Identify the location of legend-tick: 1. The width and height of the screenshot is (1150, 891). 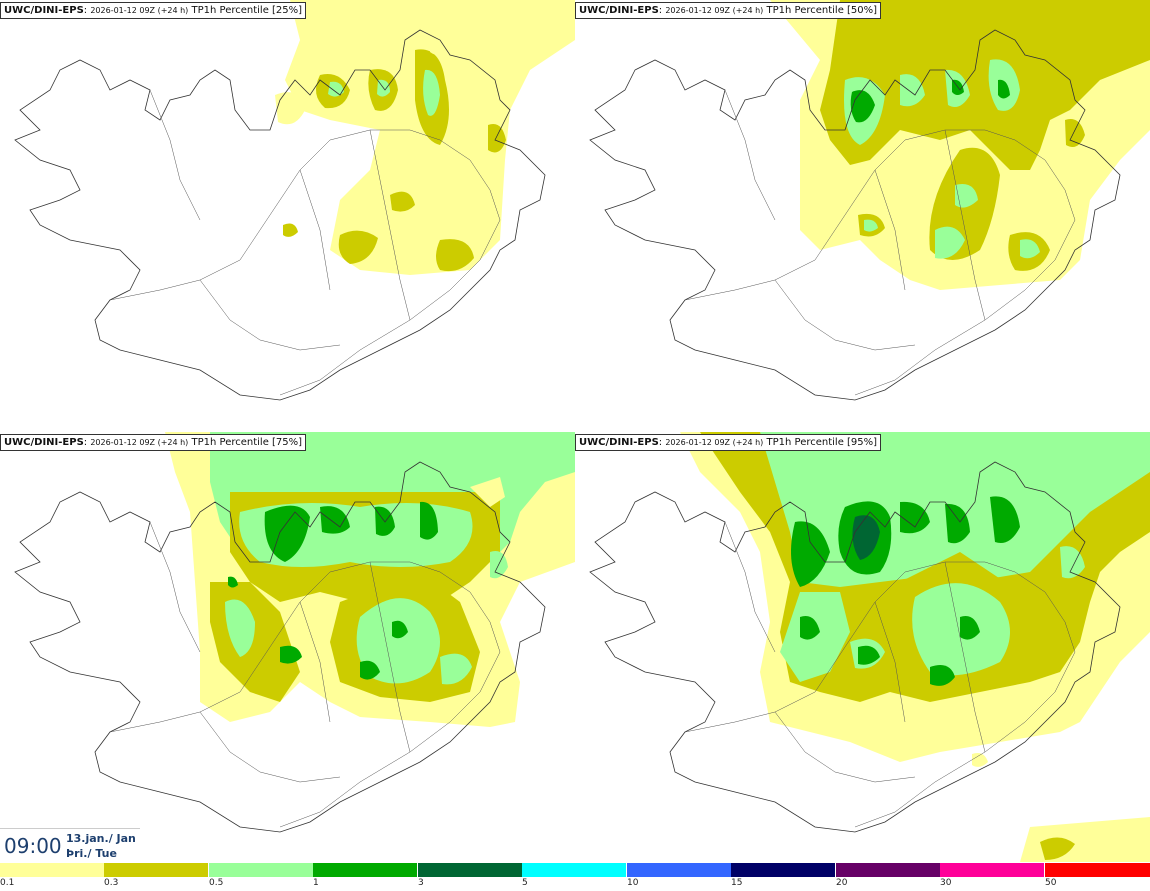
(316, 883).